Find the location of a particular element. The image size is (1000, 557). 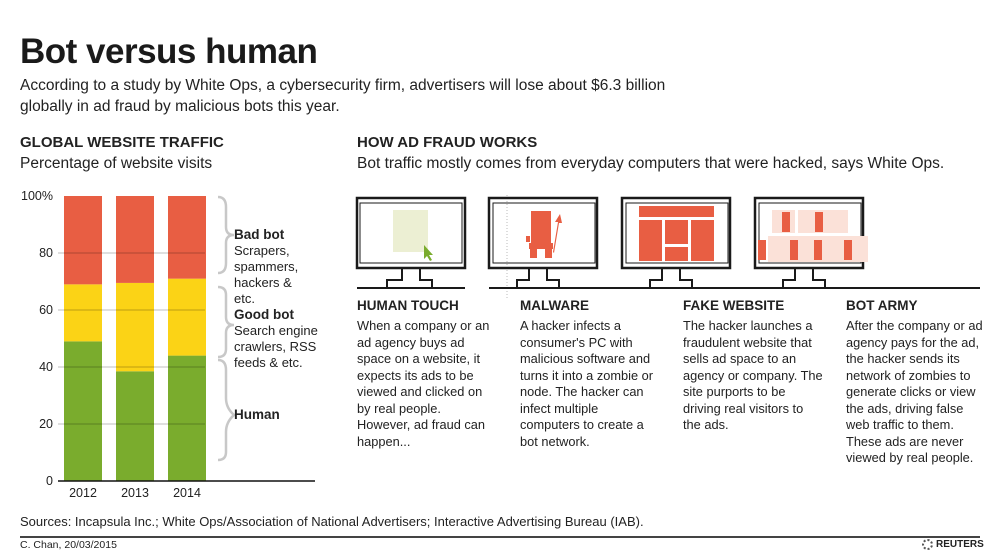

fake-website-icon is located at coordinates (676, 233).